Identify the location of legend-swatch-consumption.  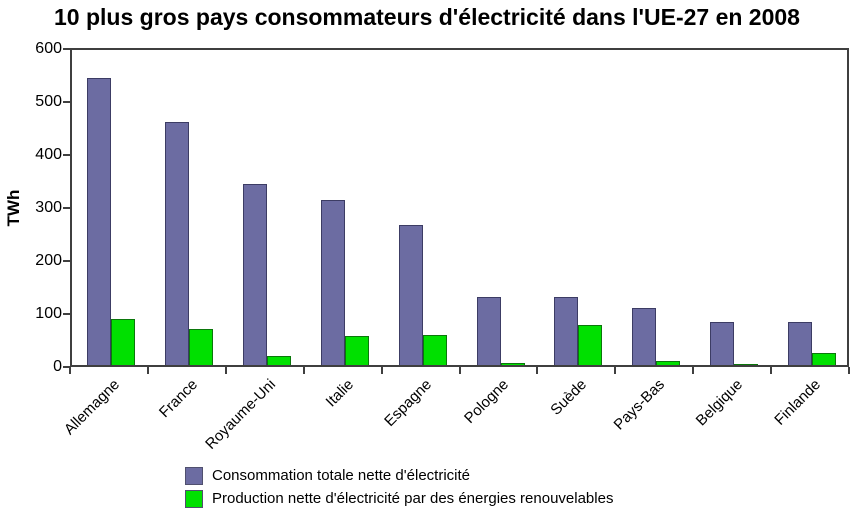
(194, 475).